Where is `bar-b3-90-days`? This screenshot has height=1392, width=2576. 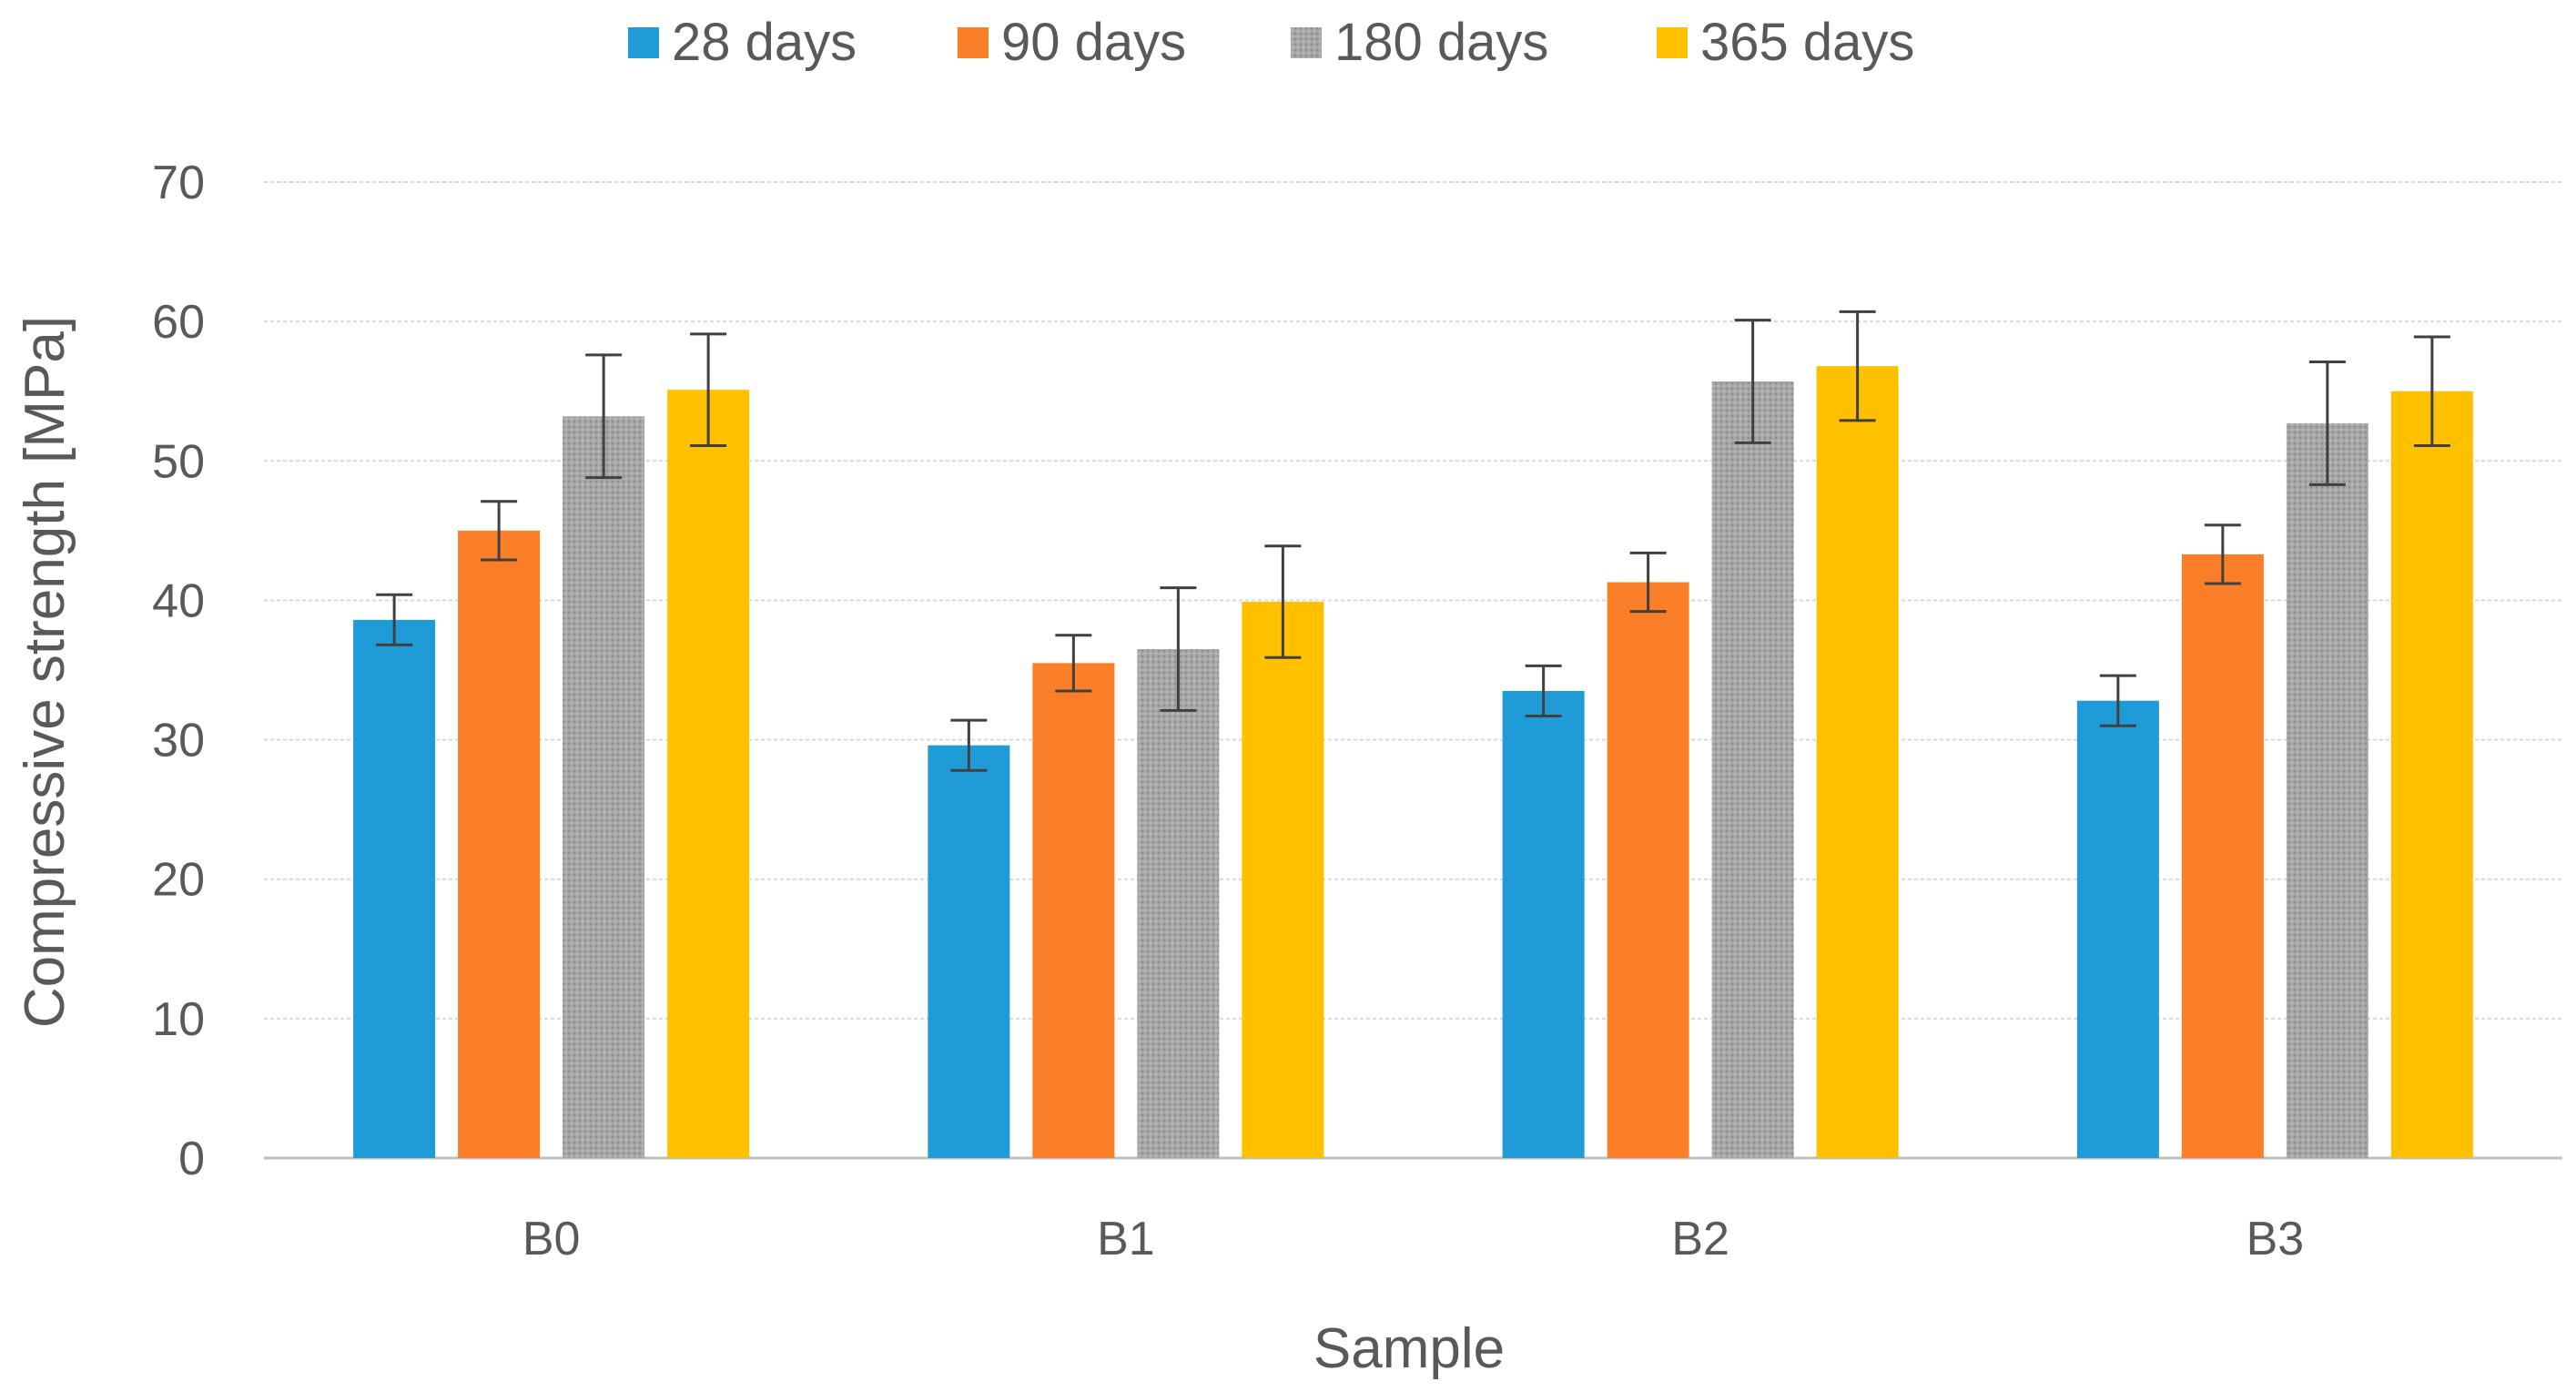 bar-b3-90-days is located at coordinates (2222, 856).